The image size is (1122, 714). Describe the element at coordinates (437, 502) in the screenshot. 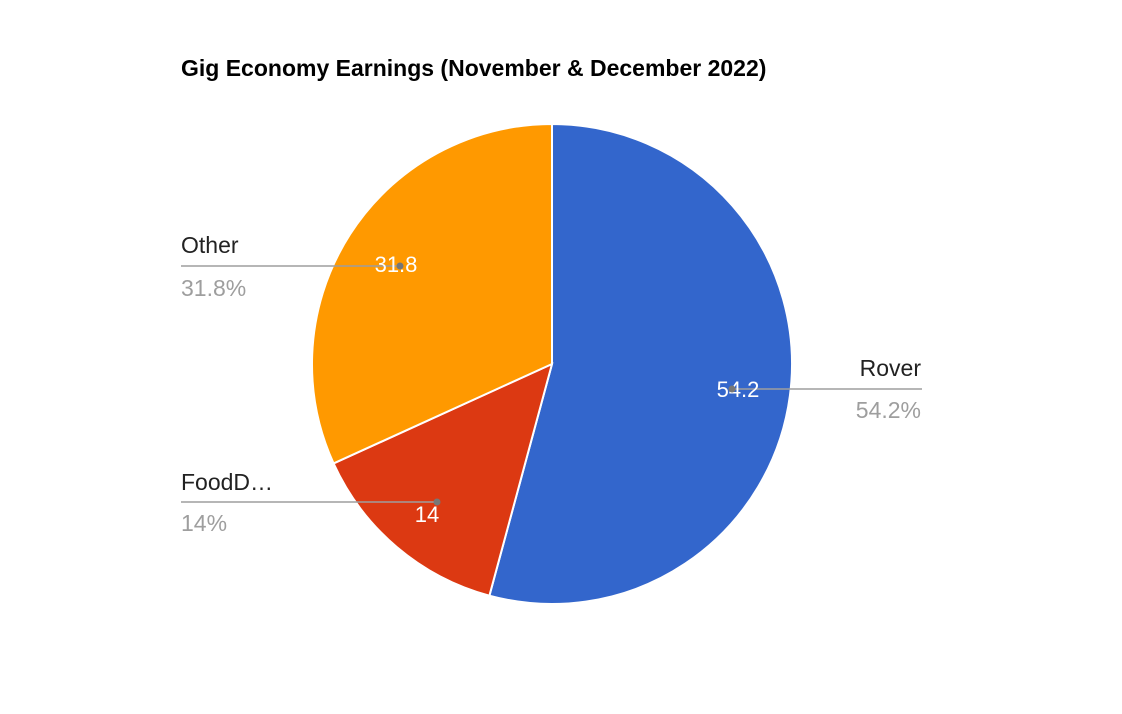

I see `leader-dot-fooddash` at that location.